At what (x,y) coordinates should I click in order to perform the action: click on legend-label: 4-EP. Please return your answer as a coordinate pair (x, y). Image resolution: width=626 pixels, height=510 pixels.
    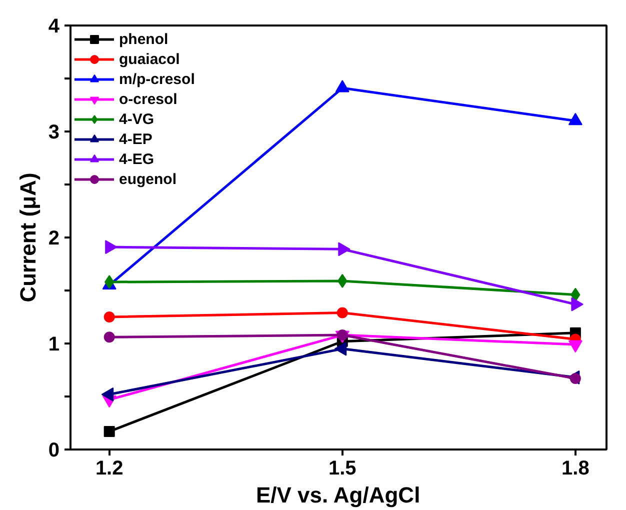
    Looking at the image, I should click on (135, 139).